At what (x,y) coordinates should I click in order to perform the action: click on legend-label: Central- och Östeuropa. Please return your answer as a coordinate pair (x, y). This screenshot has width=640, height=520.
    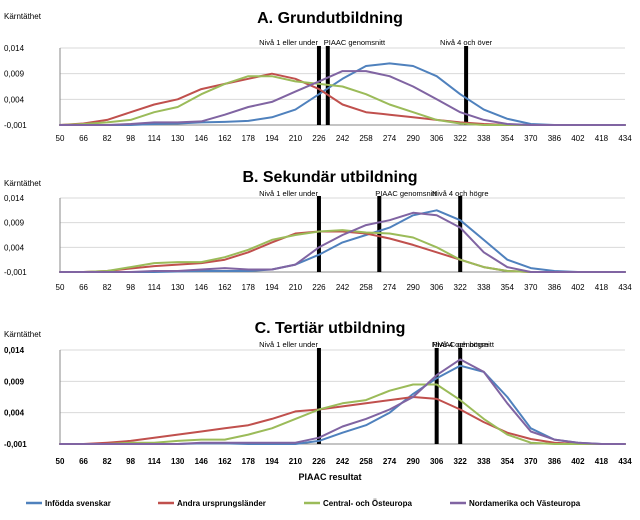
    Looking at the image, I should click on (367, 503).